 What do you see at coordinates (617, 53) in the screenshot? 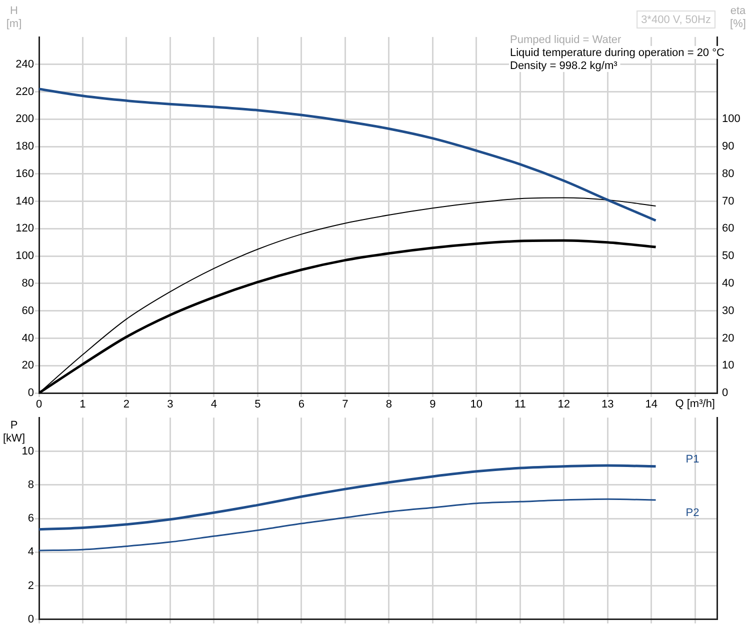
I see `annotation: Liquid temperature during operation = 20 °C` at bounding box center [617, 53].